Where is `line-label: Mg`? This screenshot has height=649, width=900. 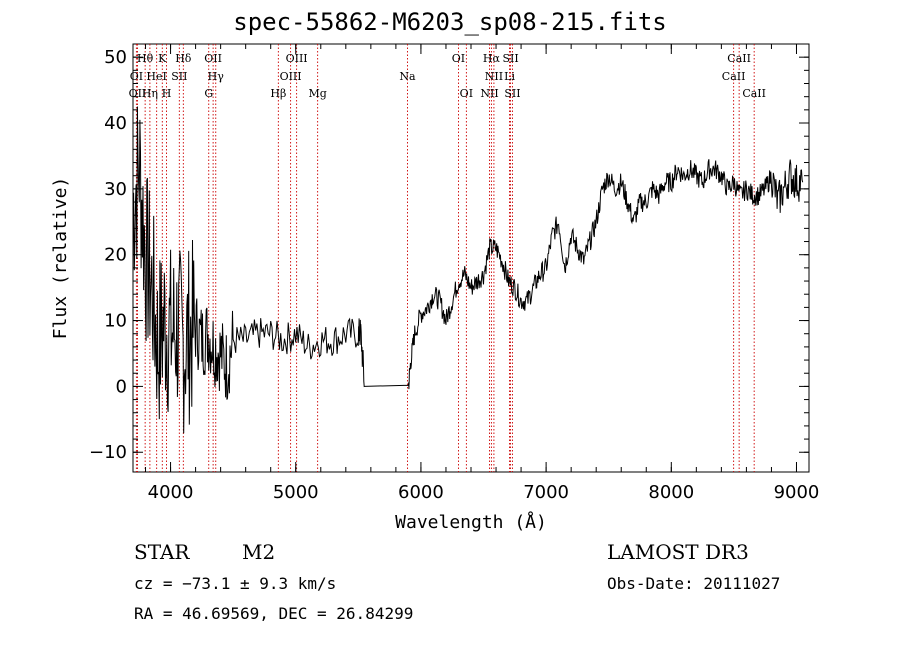 line-label: Mg is located at coordinates (317, 93).